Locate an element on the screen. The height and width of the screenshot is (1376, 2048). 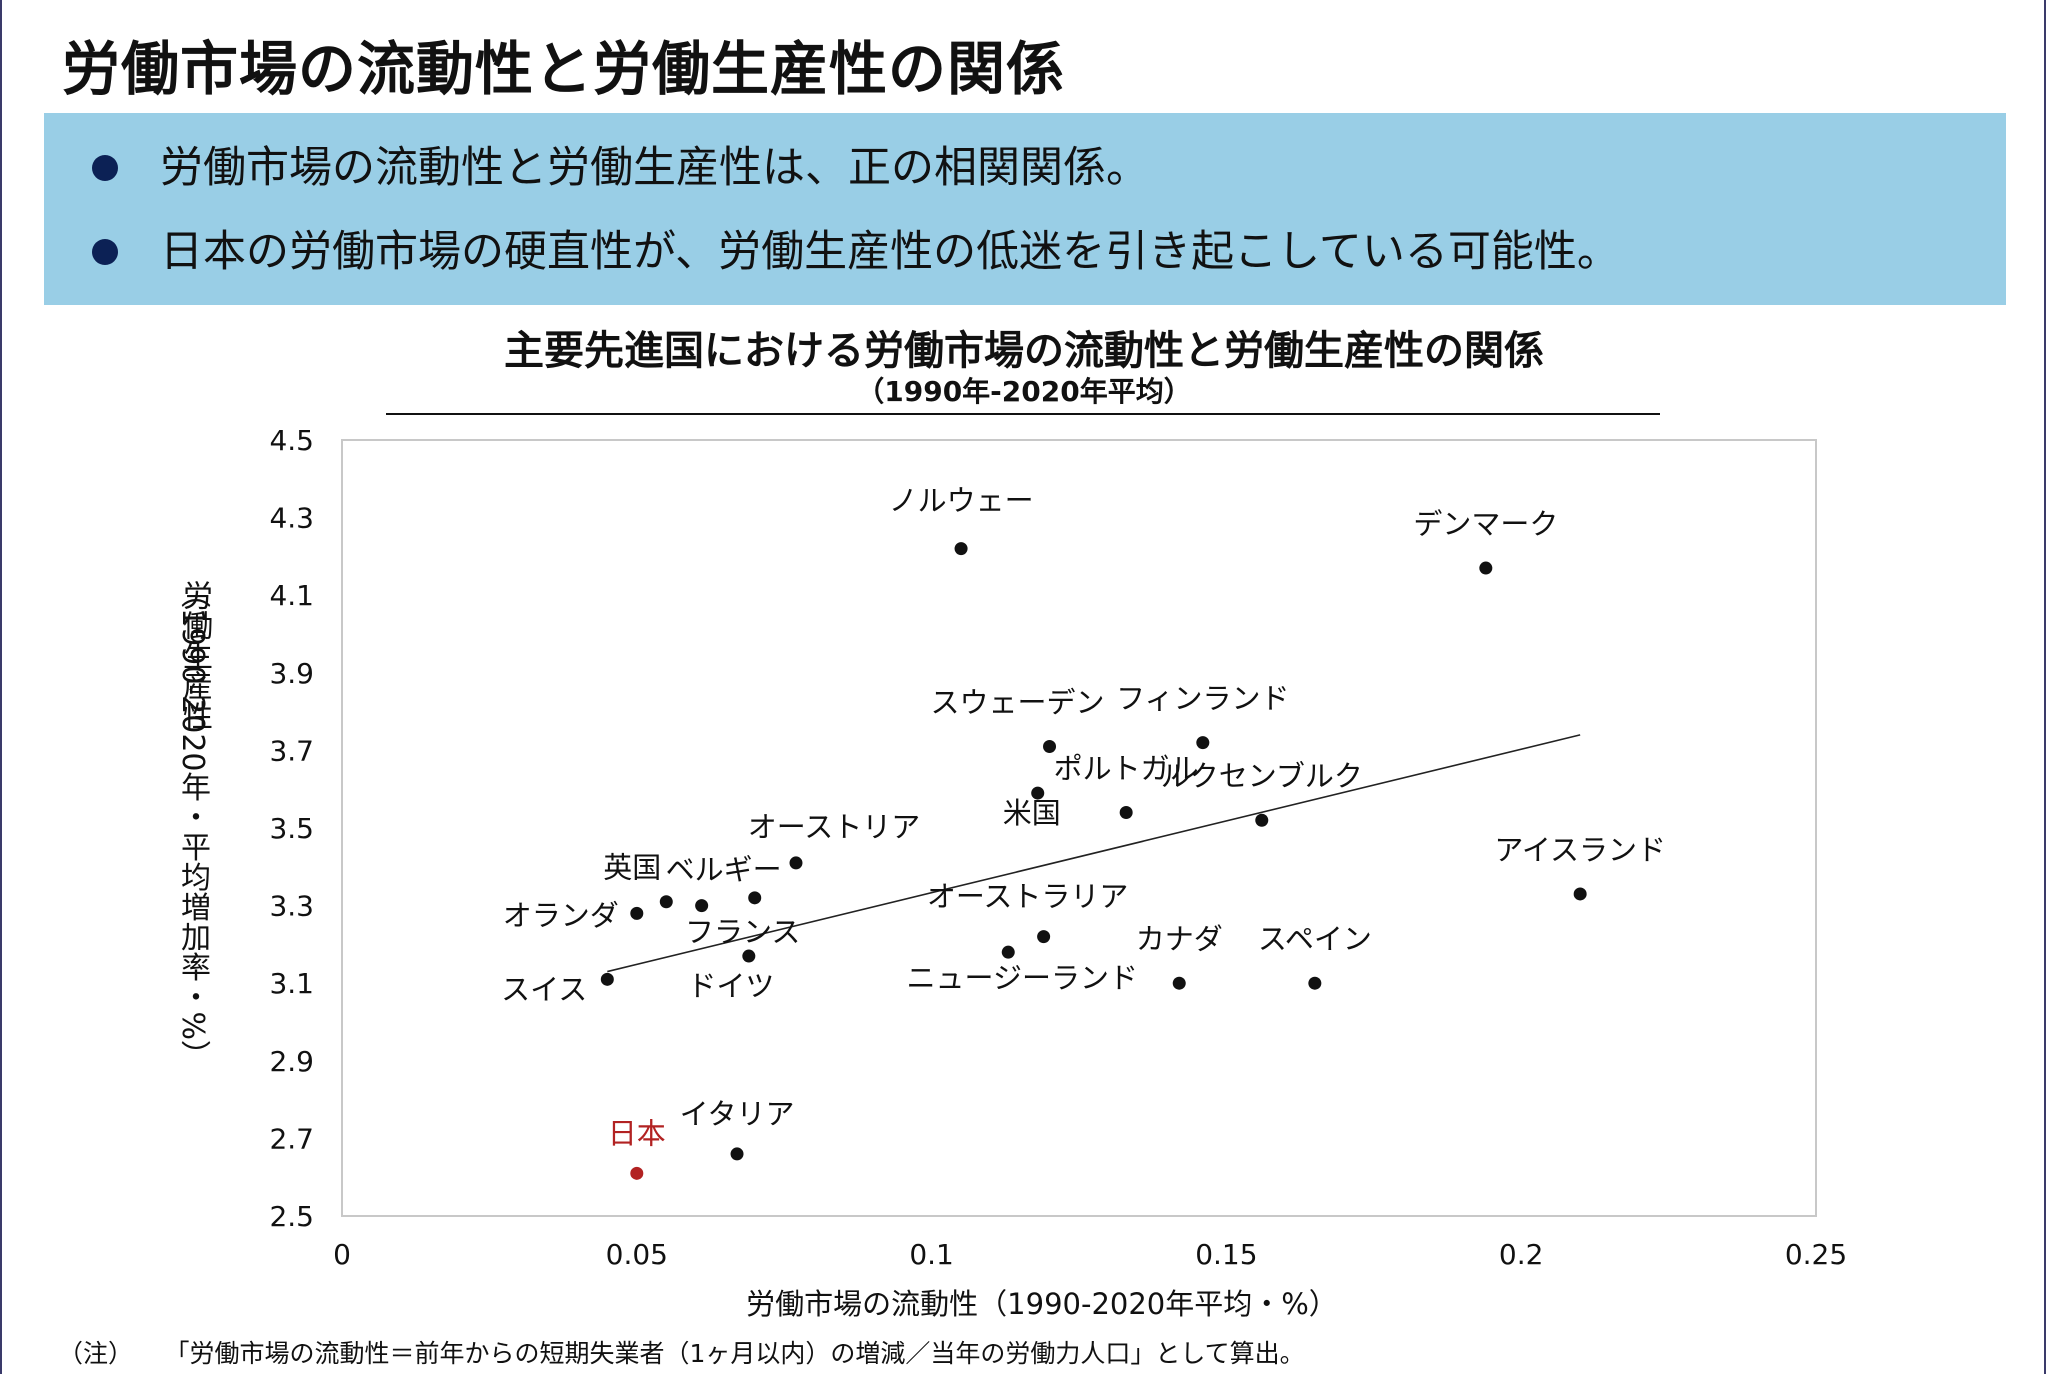
y-axis-label: 労働生産性 is located at coordinates (194, 655).